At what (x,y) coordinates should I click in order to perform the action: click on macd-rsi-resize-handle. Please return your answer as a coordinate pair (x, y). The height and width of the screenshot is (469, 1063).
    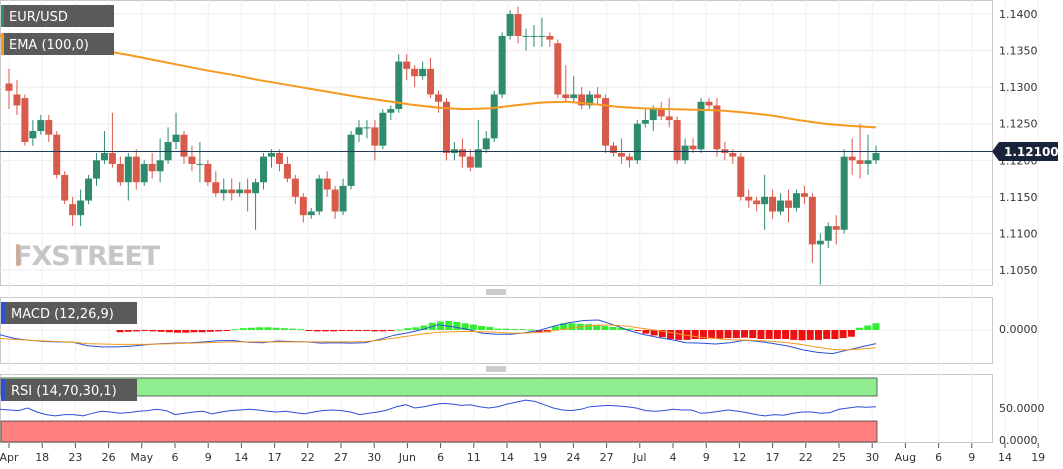
    Looking at the image, I should click on (496, 369).